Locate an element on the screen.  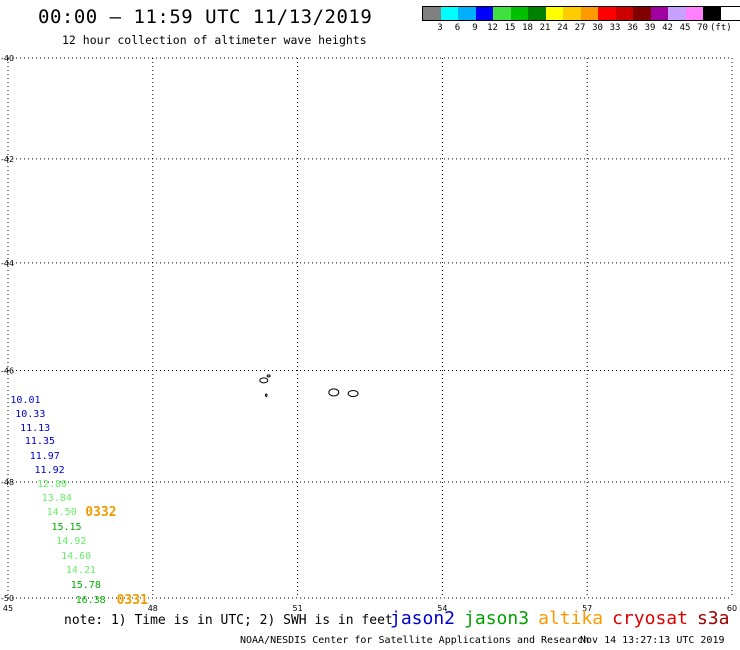
pass-time-label: 0332 is located at coordinates (101, 513).